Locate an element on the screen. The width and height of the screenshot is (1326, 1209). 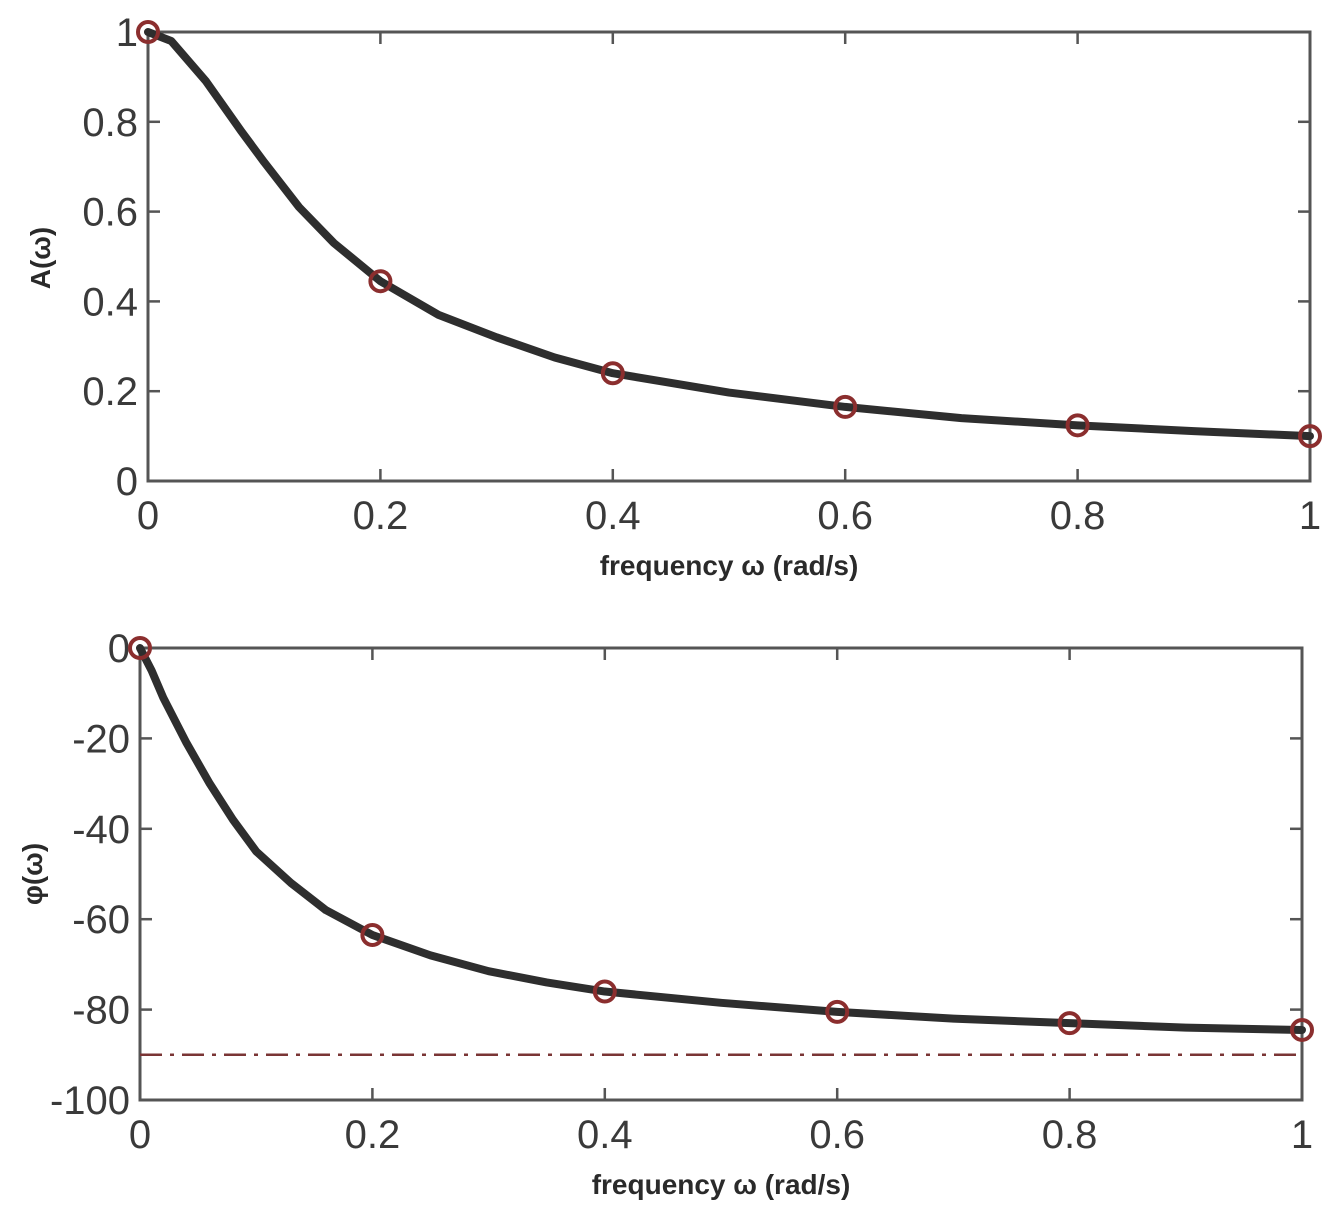
y-tick-label: -60 is located at coordinates (101, 920).